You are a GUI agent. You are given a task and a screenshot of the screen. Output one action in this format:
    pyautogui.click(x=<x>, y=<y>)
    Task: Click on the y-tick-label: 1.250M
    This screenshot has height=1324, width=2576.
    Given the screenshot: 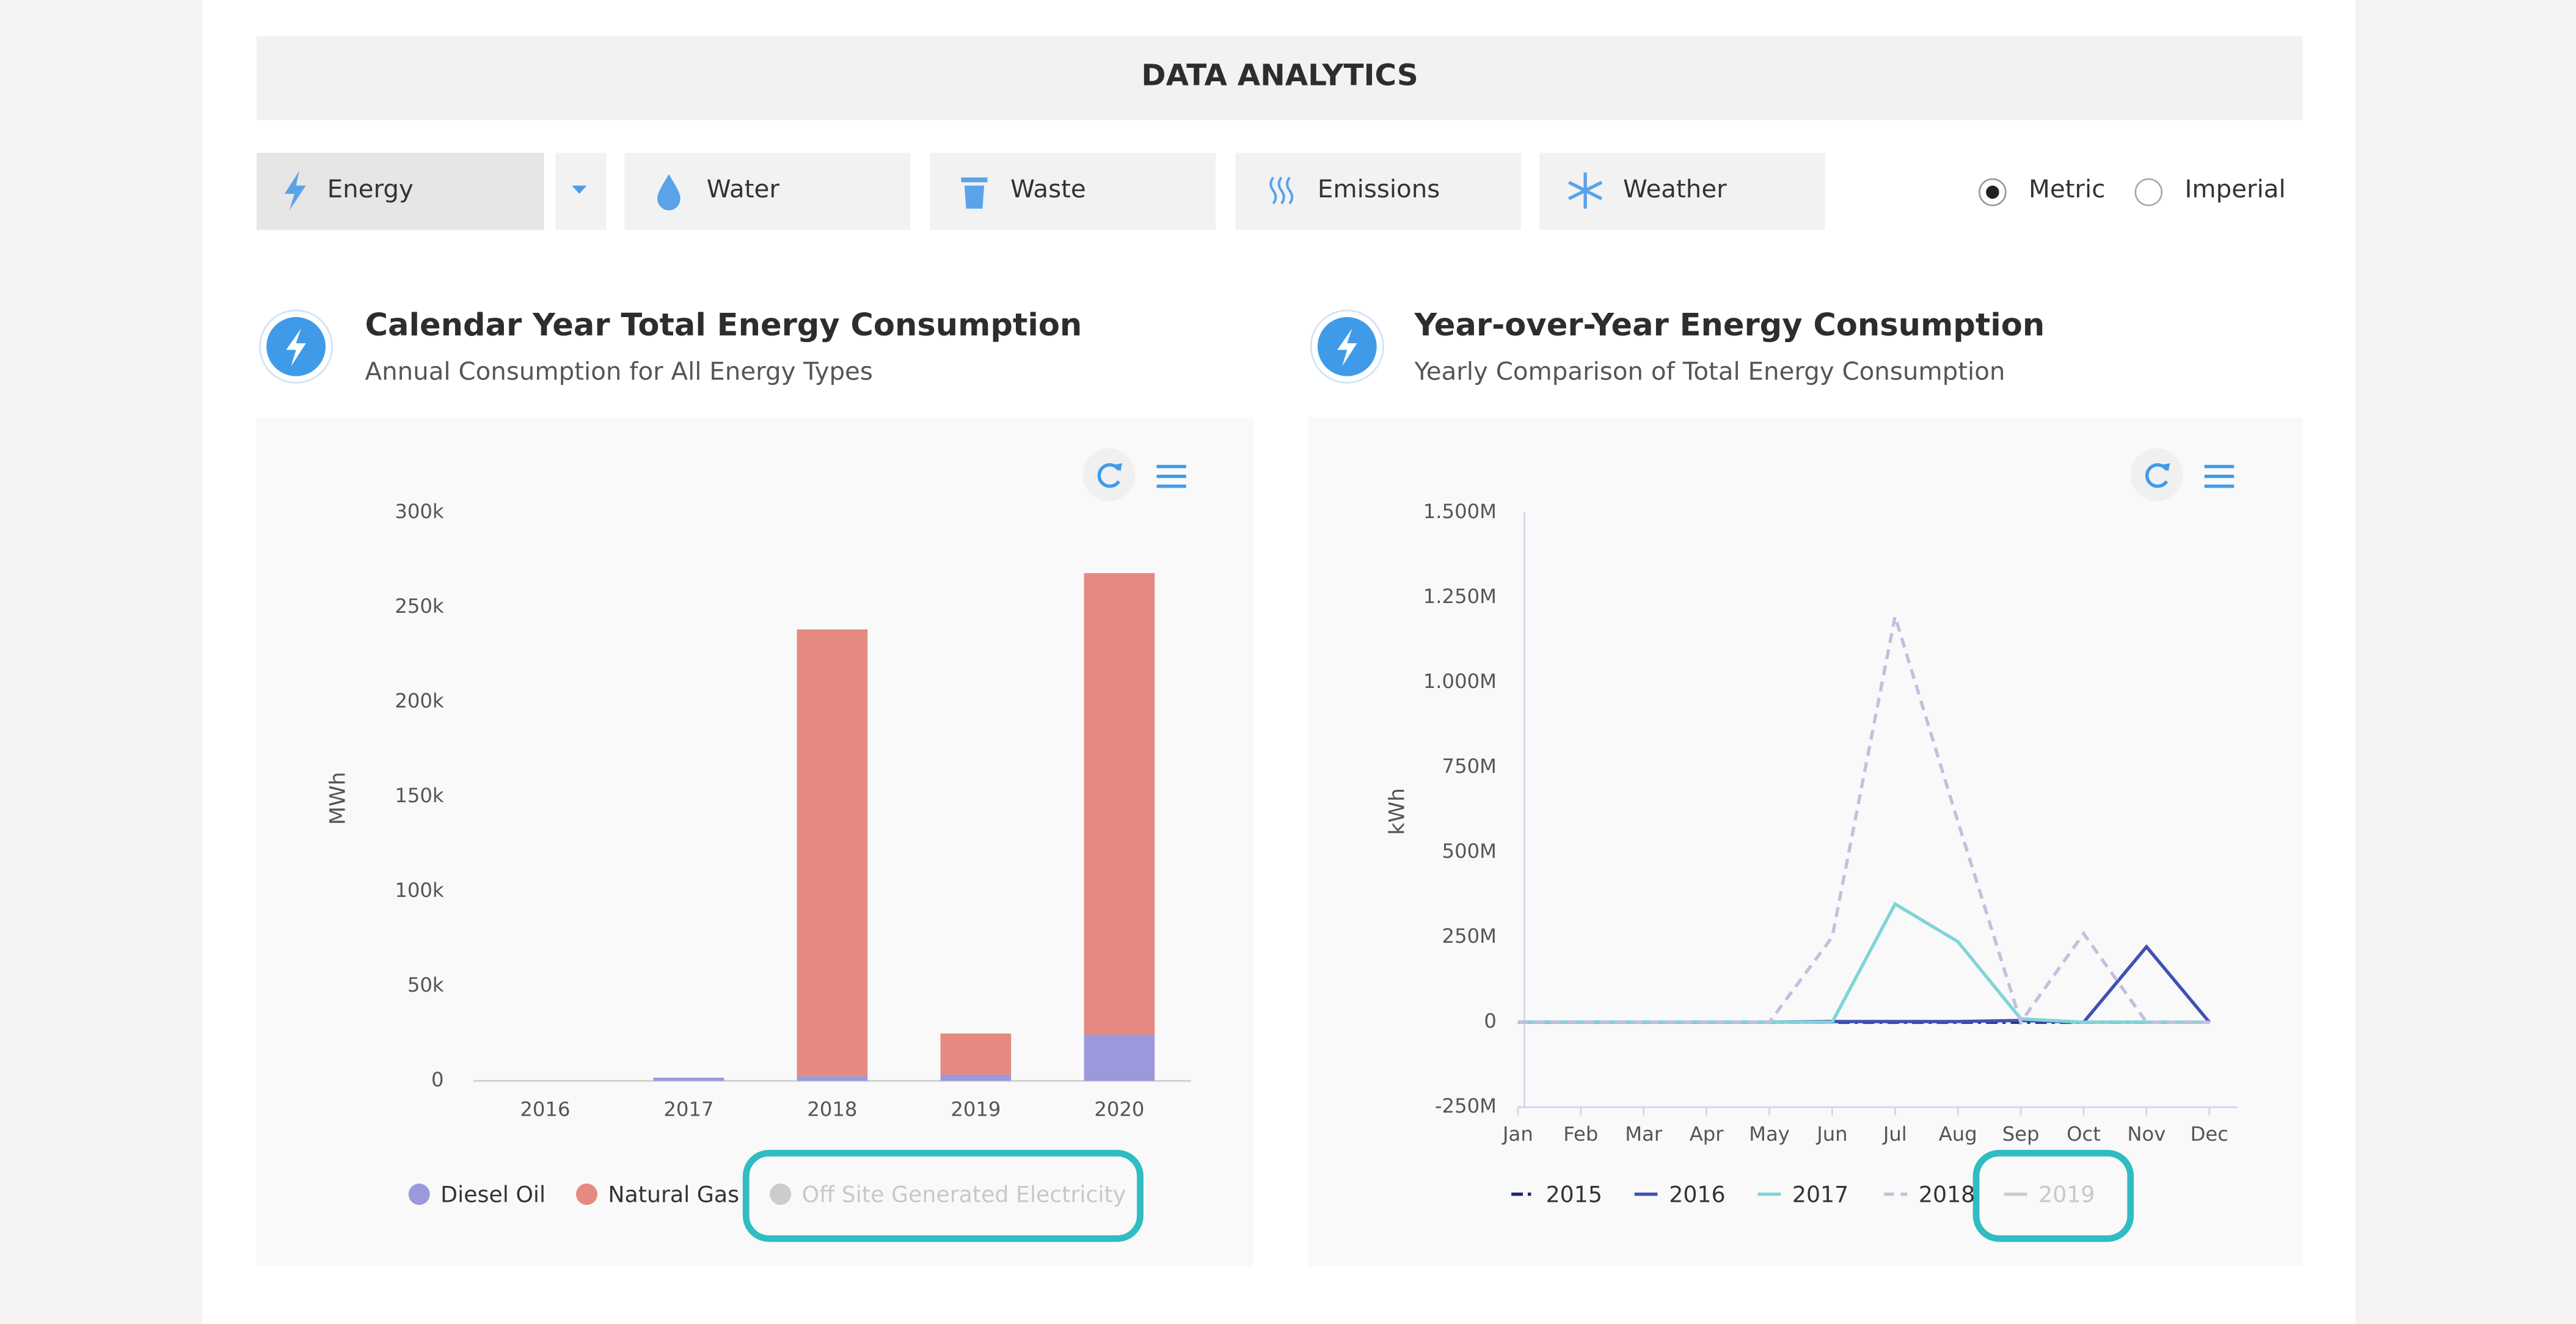 What is the action you would take?
    pyautogui.click(x=1460, y=597)
    